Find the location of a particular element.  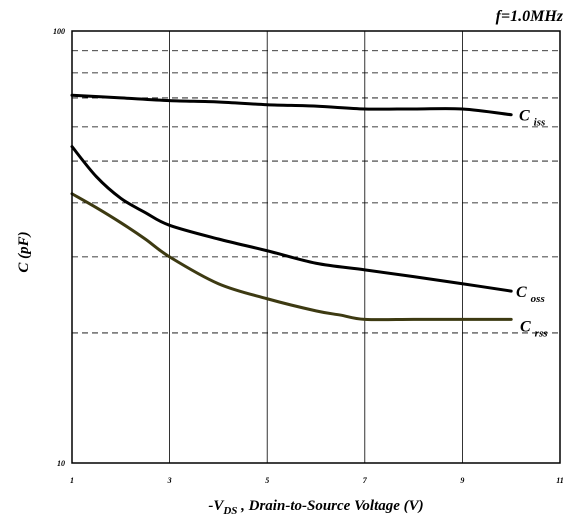

x-tick-label-7: 7 is located at coordinates (365, 480).